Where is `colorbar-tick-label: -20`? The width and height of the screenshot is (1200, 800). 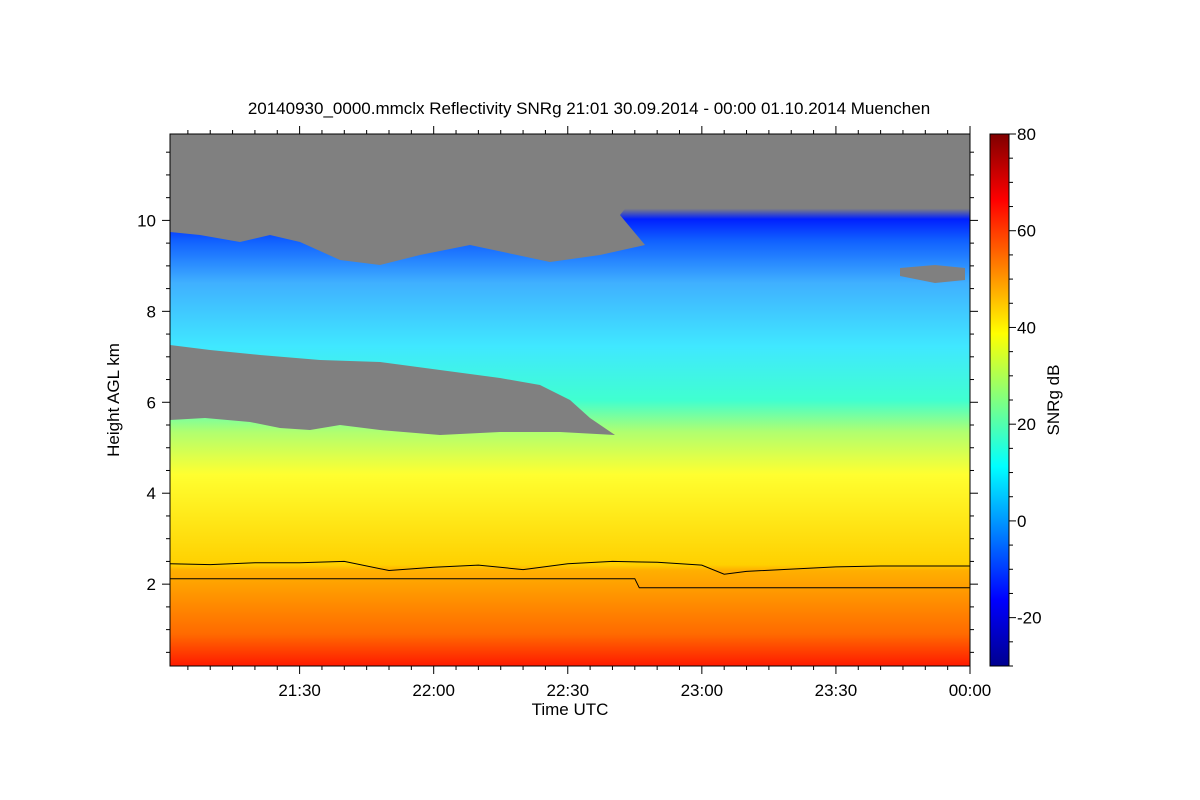
colorbar-tick-label: -20 is located at coordinates (1029, 618).